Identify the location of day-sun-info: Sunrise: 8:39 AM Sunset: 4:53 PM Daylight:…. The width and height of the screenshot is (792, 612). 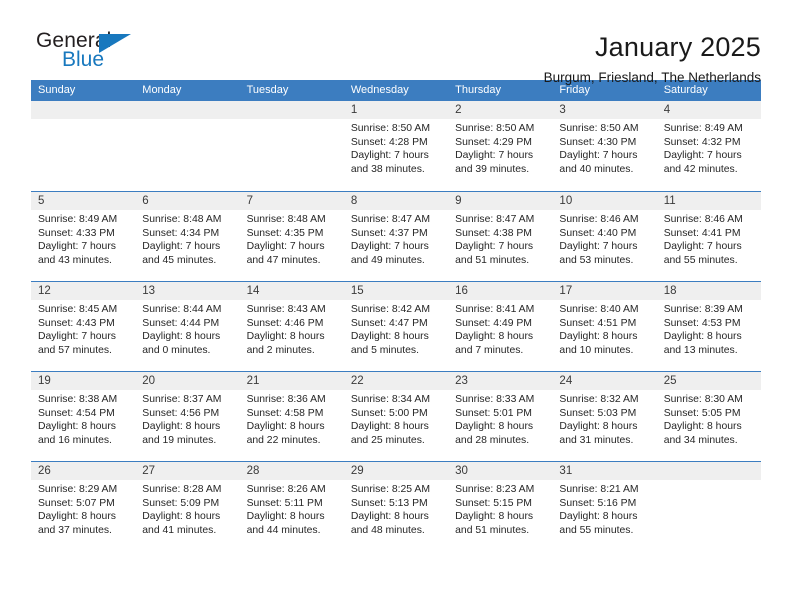
(709, 330).